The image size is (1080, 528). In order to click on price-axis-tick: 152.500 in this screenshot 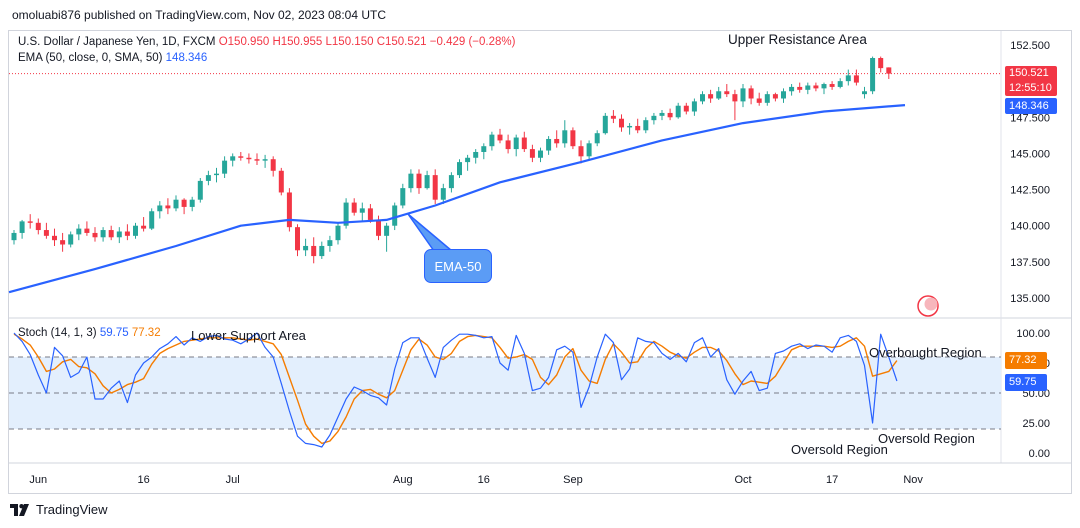, I will do `click(1030, 46)`.